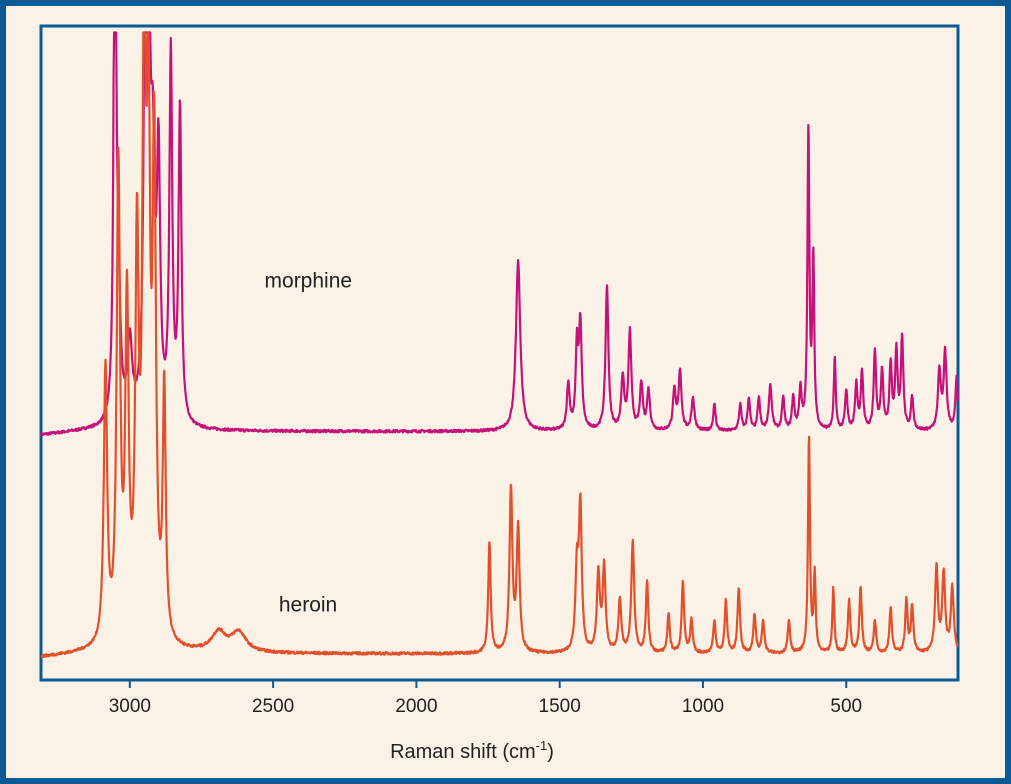 This screenshot has height=784, width=1011. What do you see at coordinates (846, 706) in the screenshot?
I see `x-tick-label: 500` at bounding box center [846, 706].